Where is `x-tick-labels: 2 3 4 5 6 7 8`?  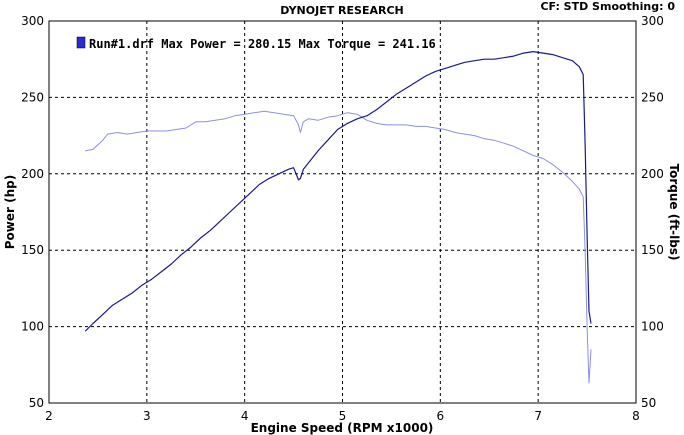 x-tick-labels: 2 3 4 5 6 7 8 is located at coordinates (342, 416).